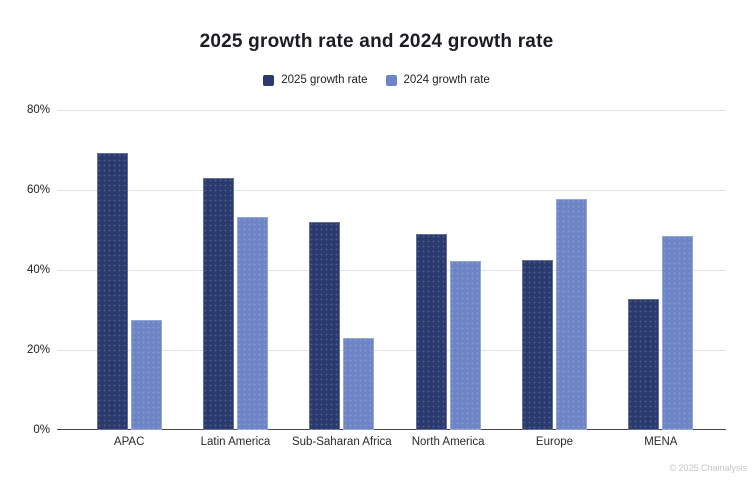 The image size is (753, 483). Describe the element at coordinates (448, 442) in the screenshot. I see `x-axis-label-north-america: North America` at that location.